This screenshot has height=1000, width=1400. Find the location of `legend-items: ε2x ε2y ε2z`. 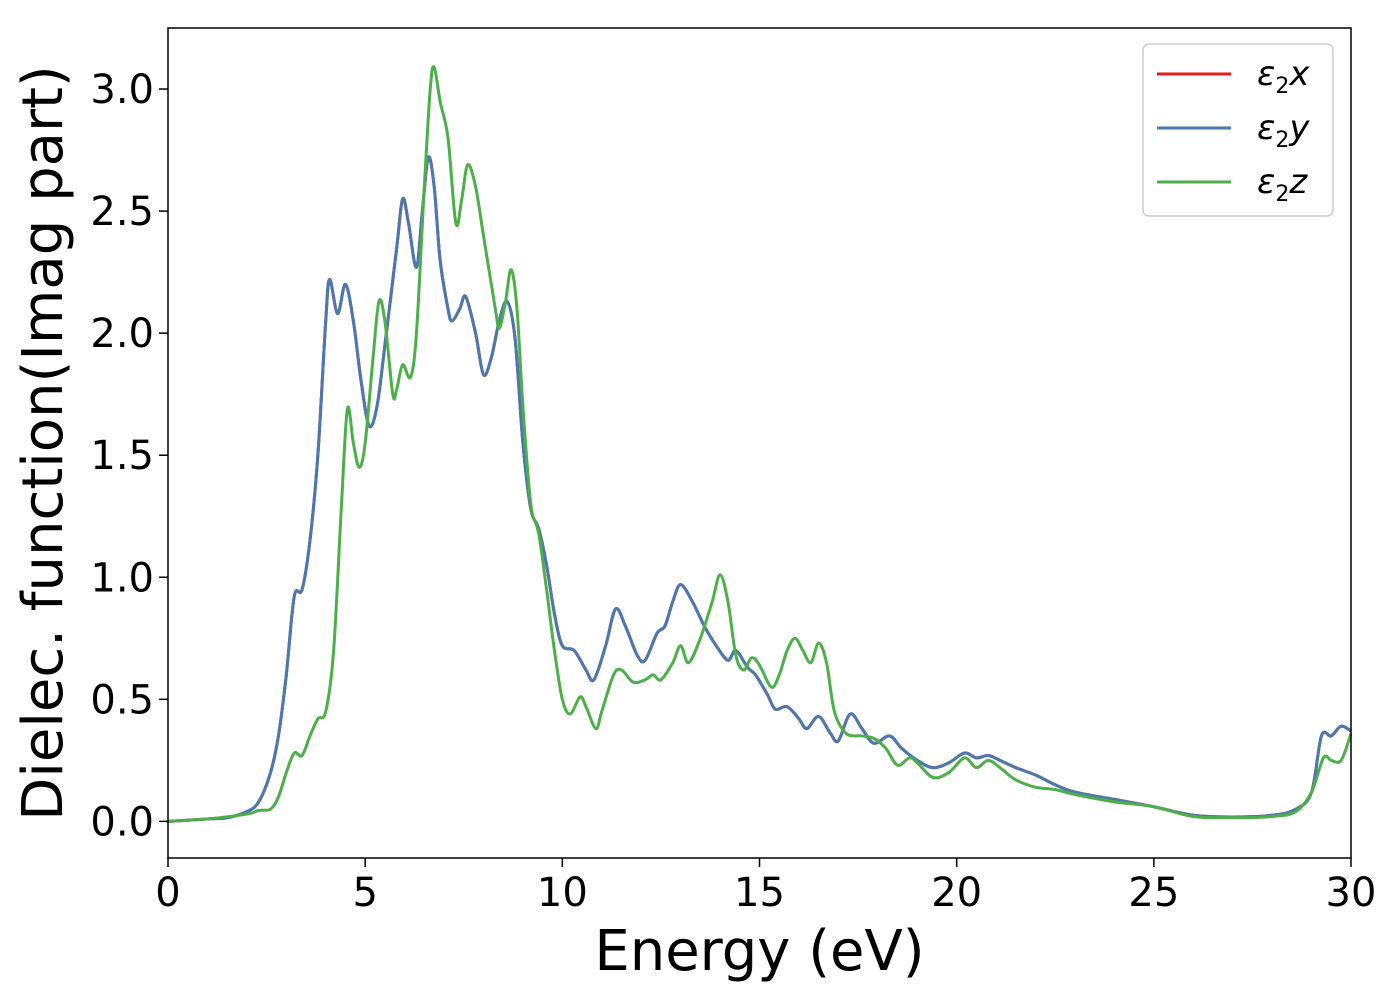

legend-items: ε2x ε2y ε2z is located at coordinates (1233, 130).